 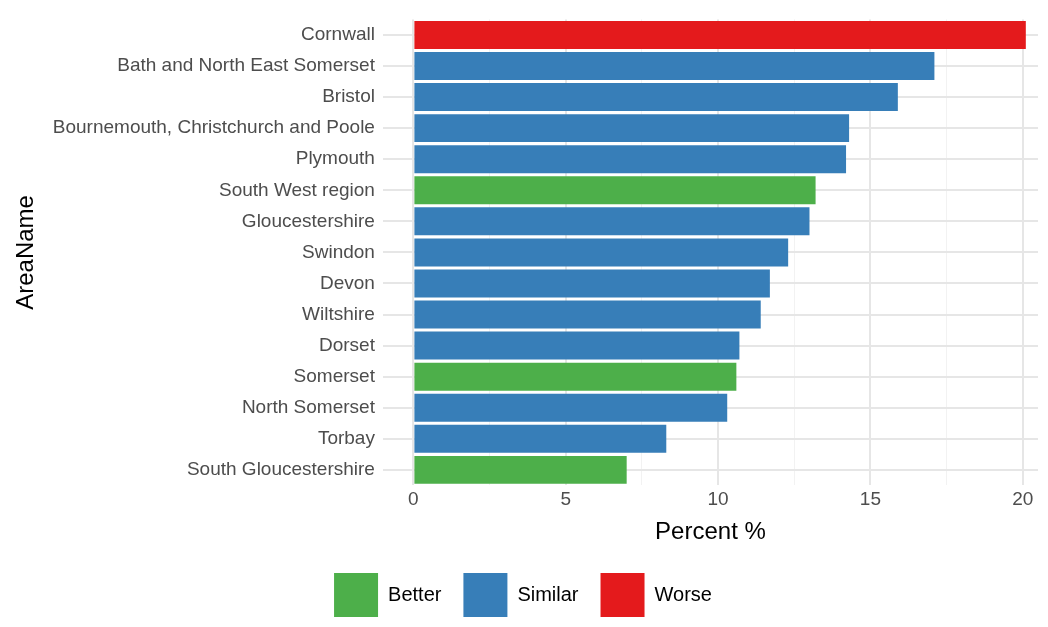 What do you see at coordinates (413, 499) in the screenshot?
I see `x-tick-label: 0` at bounding box center [413, 499].